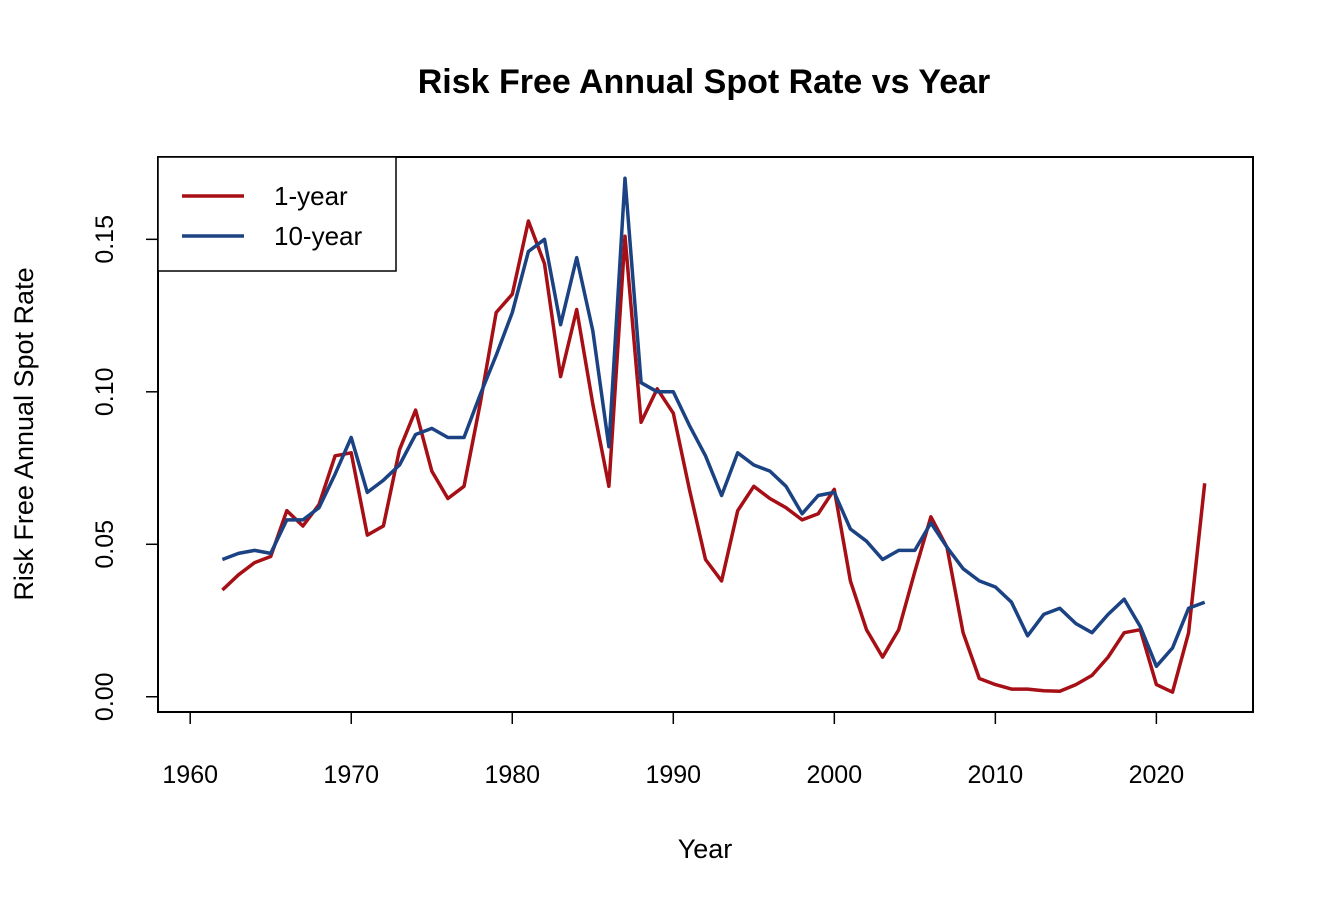 The height and width of the screenshot is (908, 1334). Describe the element at coordinates (705, 849) in the screenshot. I see `x-axis-label: Year` at that location.